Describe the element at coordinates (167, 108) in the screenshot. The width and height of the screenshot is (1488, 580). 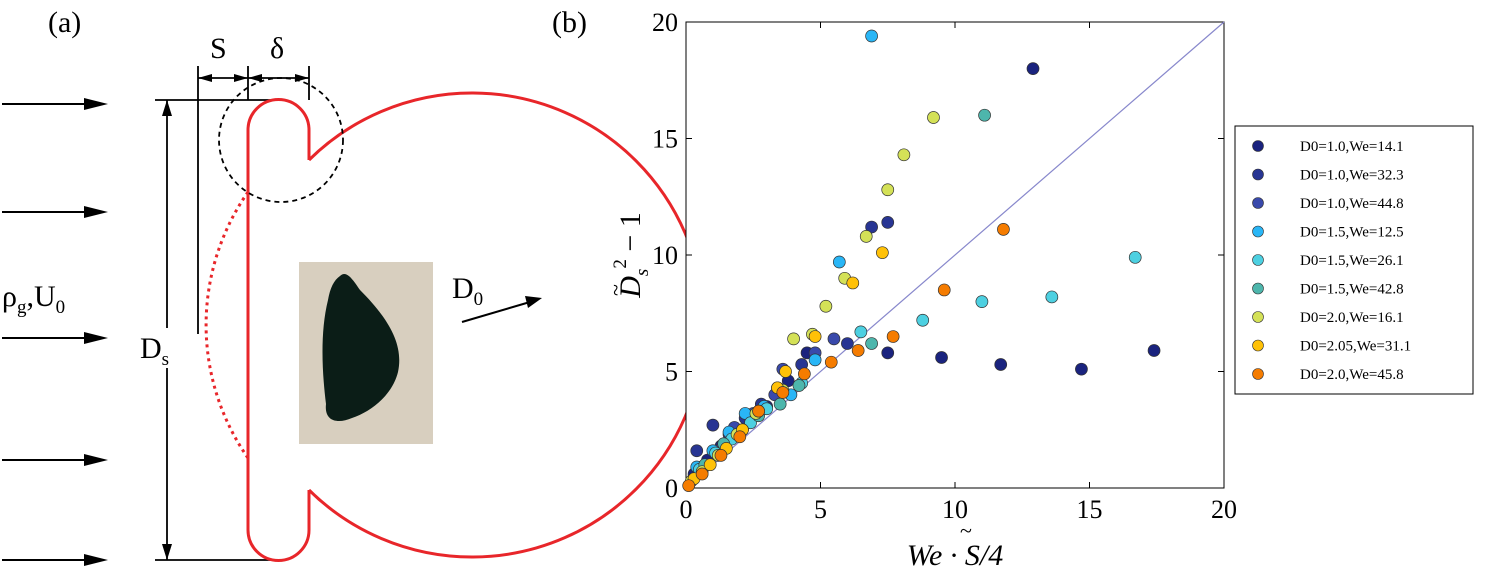
I see `ds-arrowhead-top` at that location.